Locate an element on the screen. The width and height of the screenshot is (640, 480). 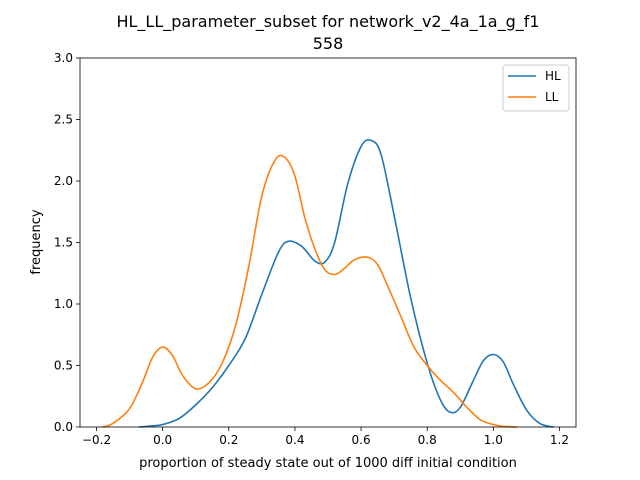
y-tick-label: 2.0 is located at coordinates (63, 181).